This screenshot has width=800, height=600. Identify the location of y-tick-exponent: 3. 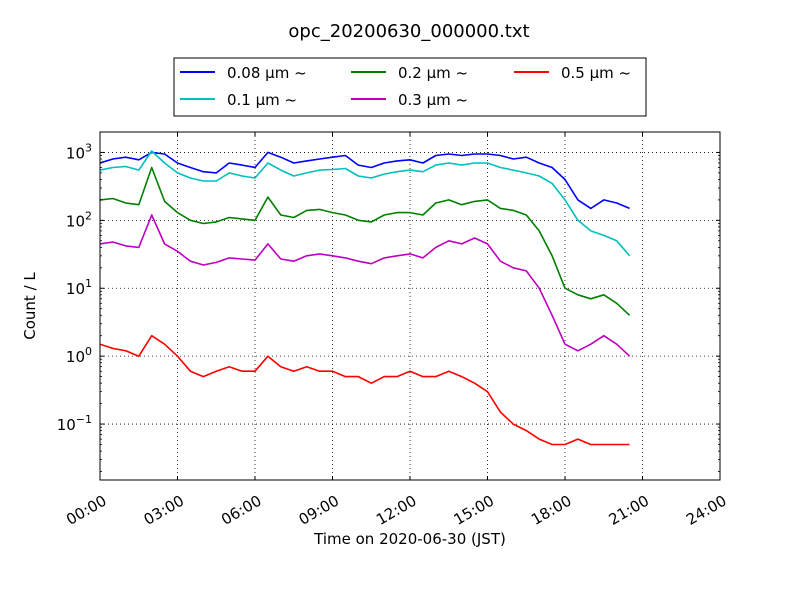
(88, 147).